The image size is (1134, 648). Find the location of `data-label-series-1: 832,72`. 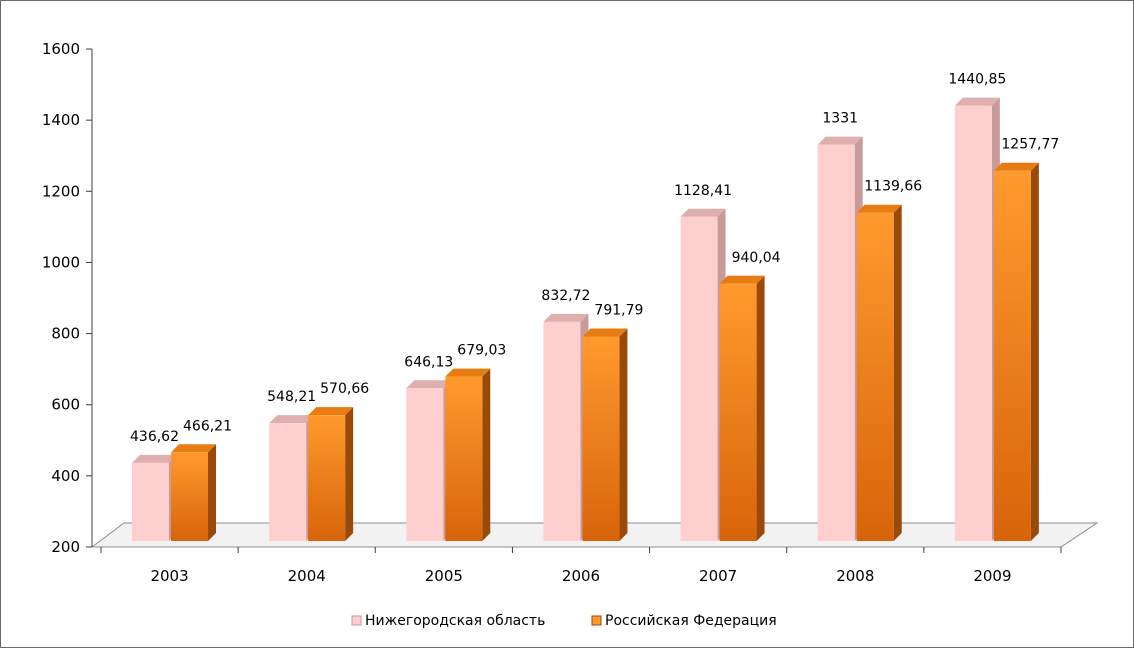

data-label-series-1: 832,72 is located at coordinates (565, 296).